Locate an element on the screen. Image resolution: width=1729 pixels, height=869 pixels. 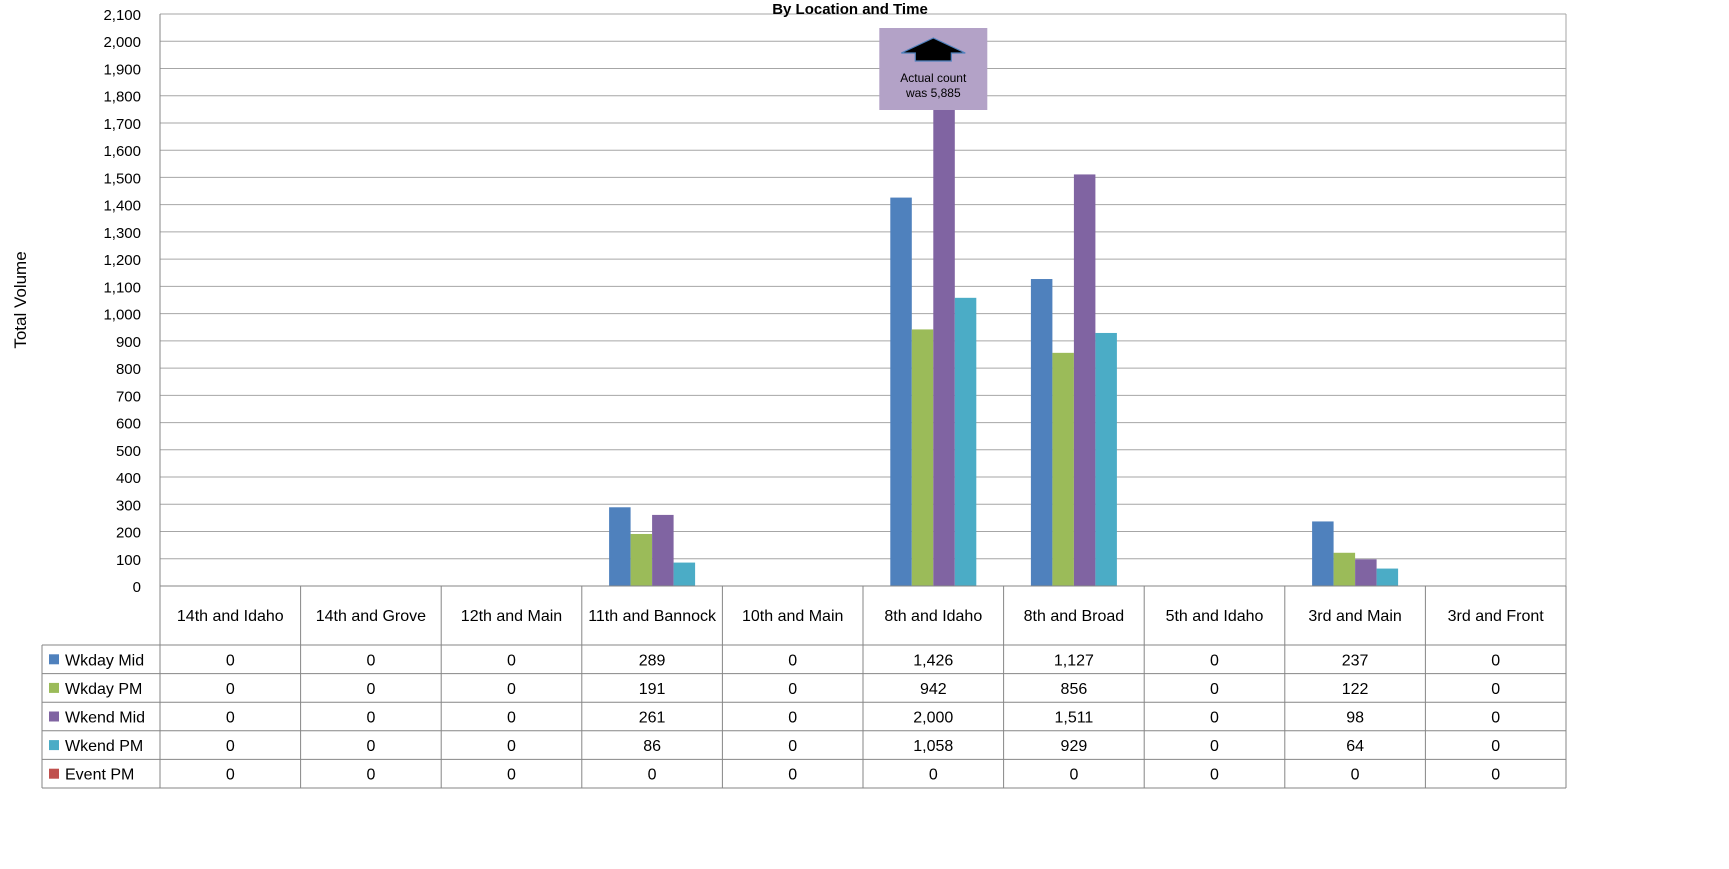
y-tick-label: 300 is located at coordinates (128, 505).